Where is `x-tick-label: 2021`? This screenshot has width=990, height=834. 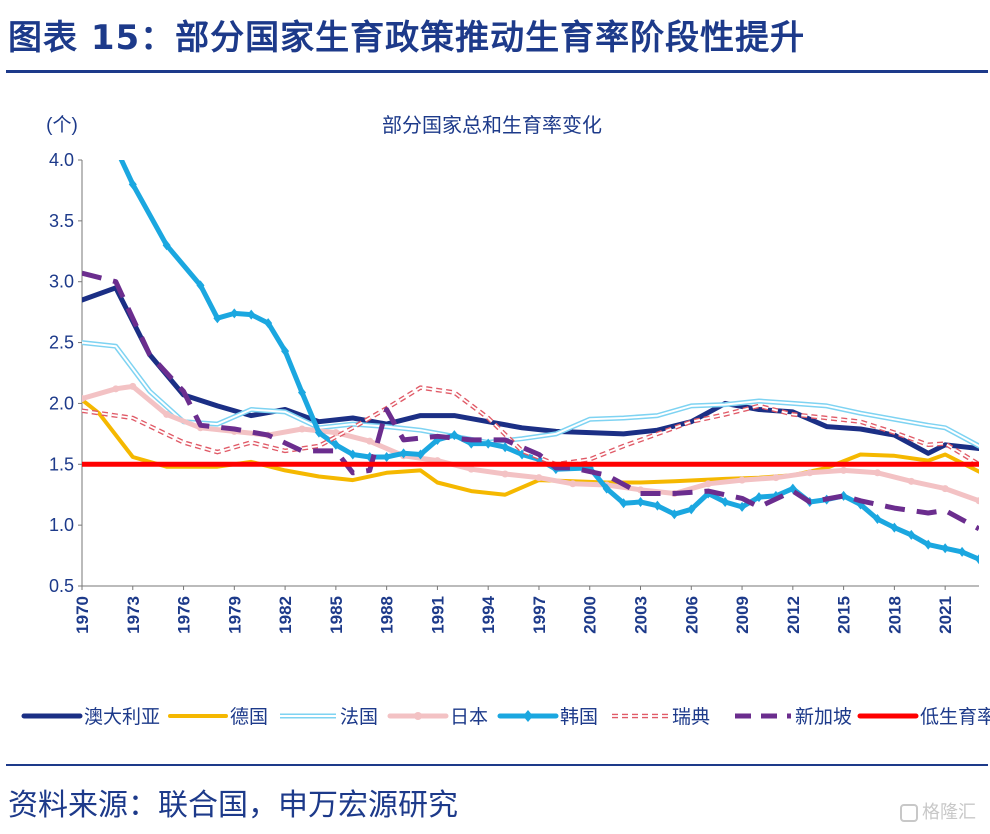
x-tick-label: 2021 is located at coordinates (945, 615).